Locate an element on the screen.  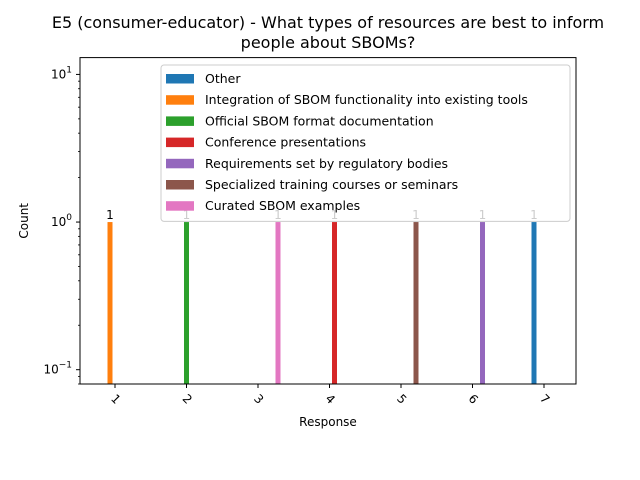
y-axis-label: Count is located at coordinates (24, 221).